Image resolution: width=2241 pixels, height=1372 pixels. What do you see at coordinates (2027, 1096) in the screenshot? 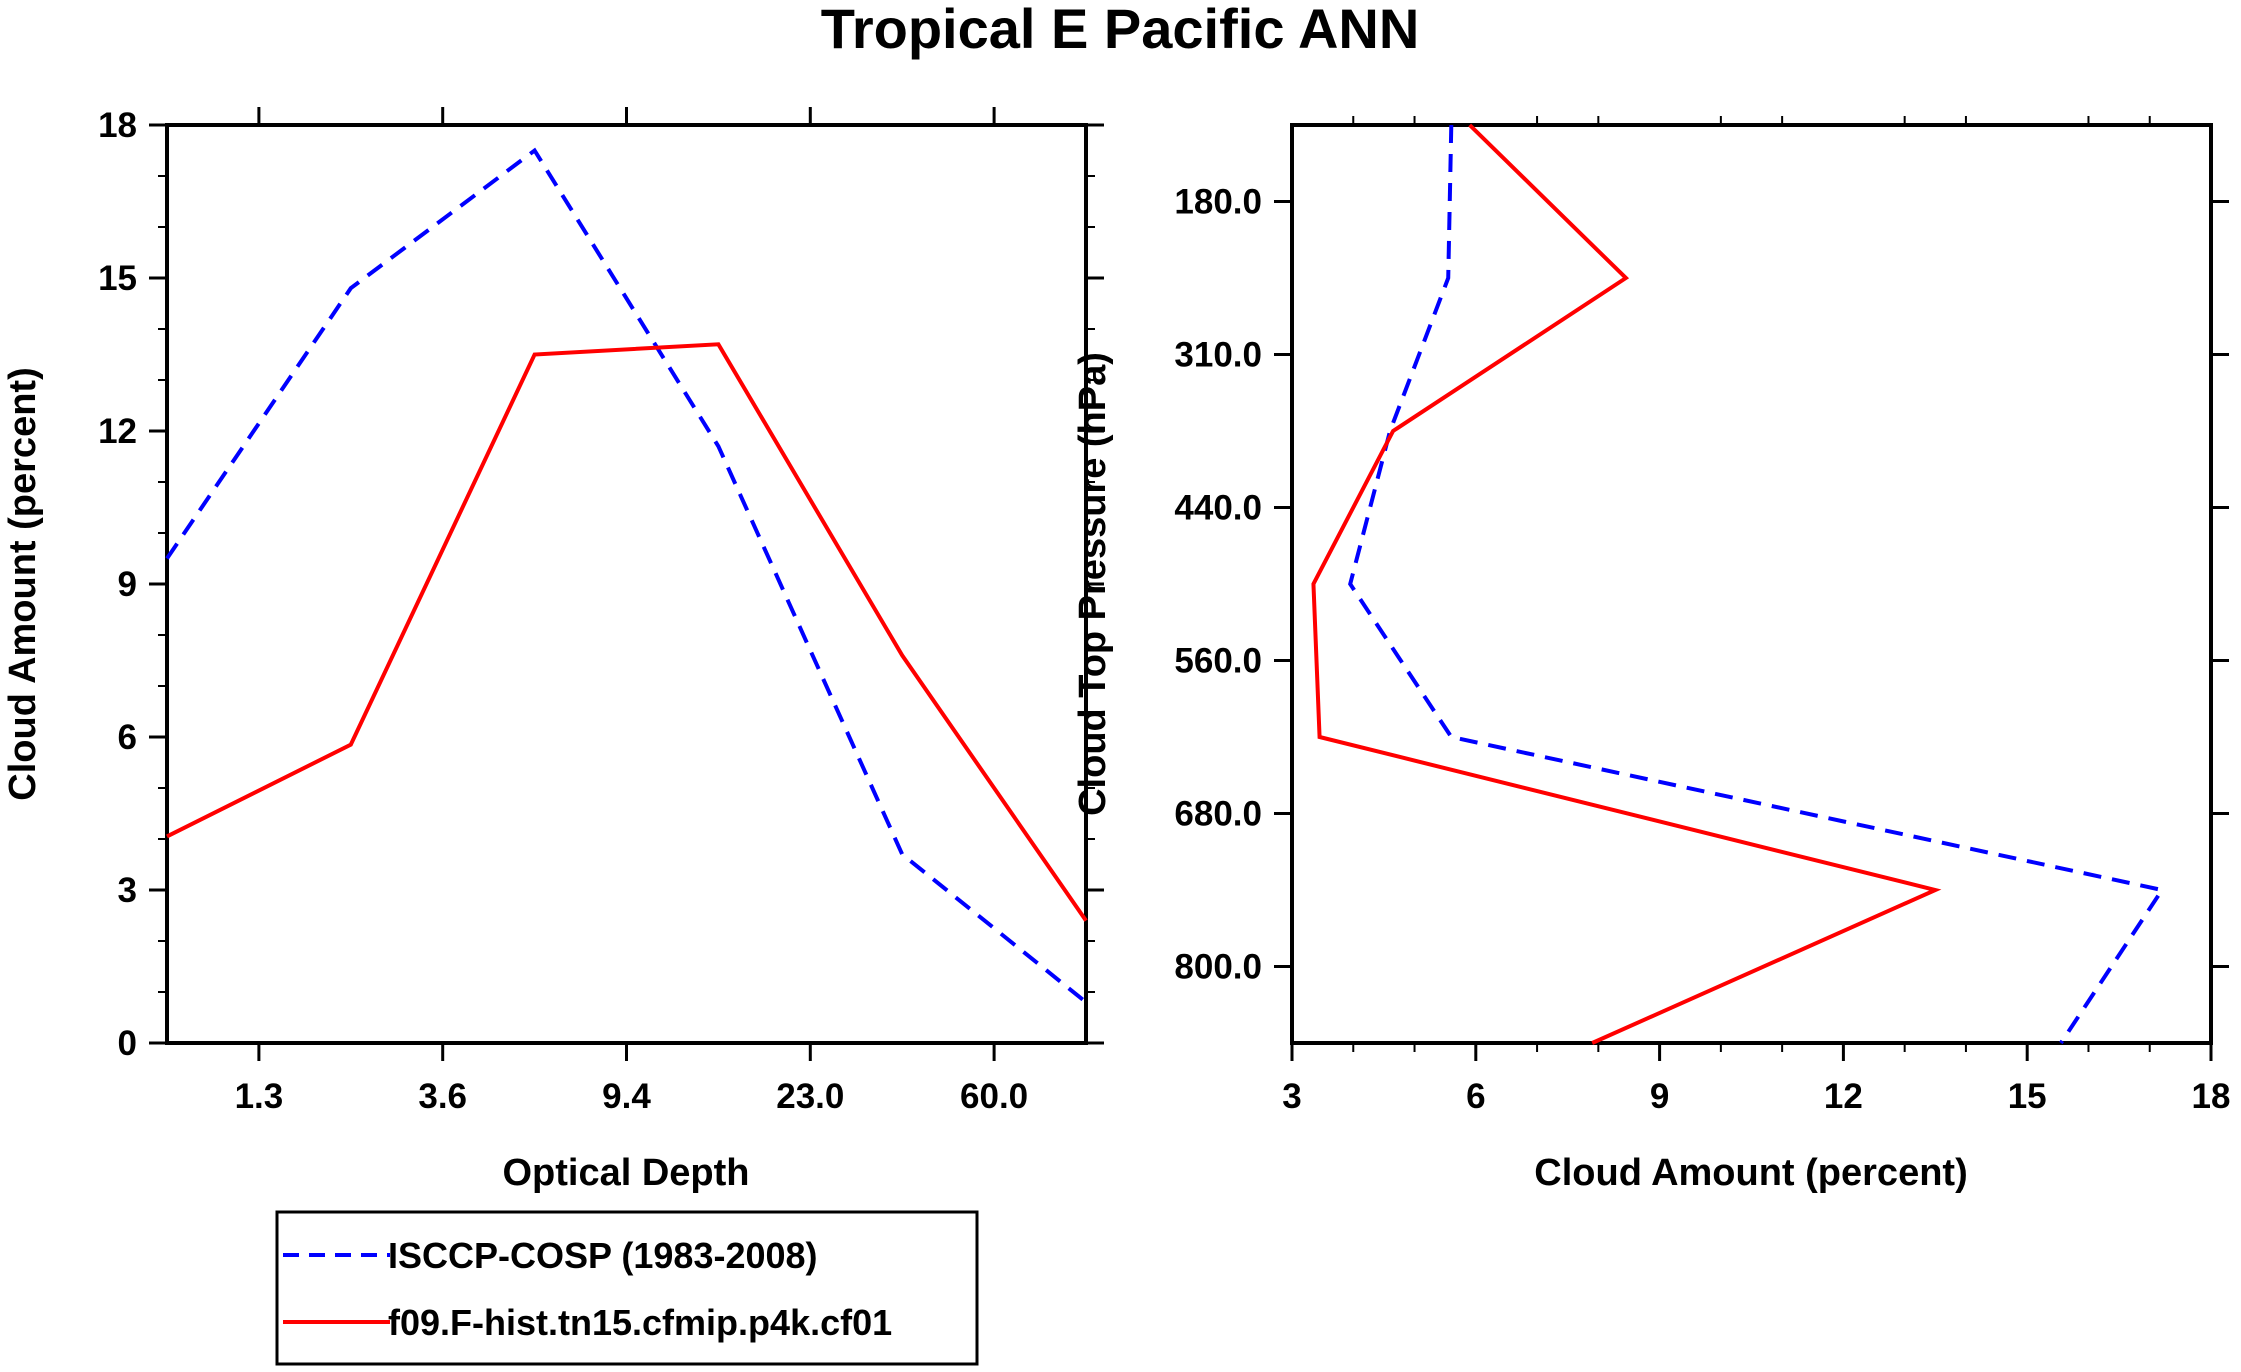
I see `right-xtick-label: 15` at bounding box center [2027, 1096].